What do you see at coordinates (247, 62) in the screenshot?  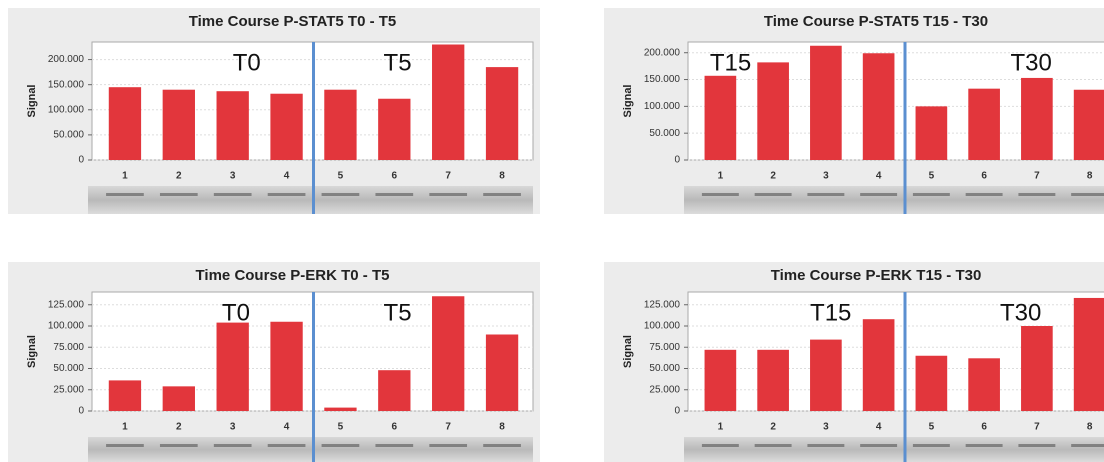 I see `annotation: T0` at bounding box center [247, 62].